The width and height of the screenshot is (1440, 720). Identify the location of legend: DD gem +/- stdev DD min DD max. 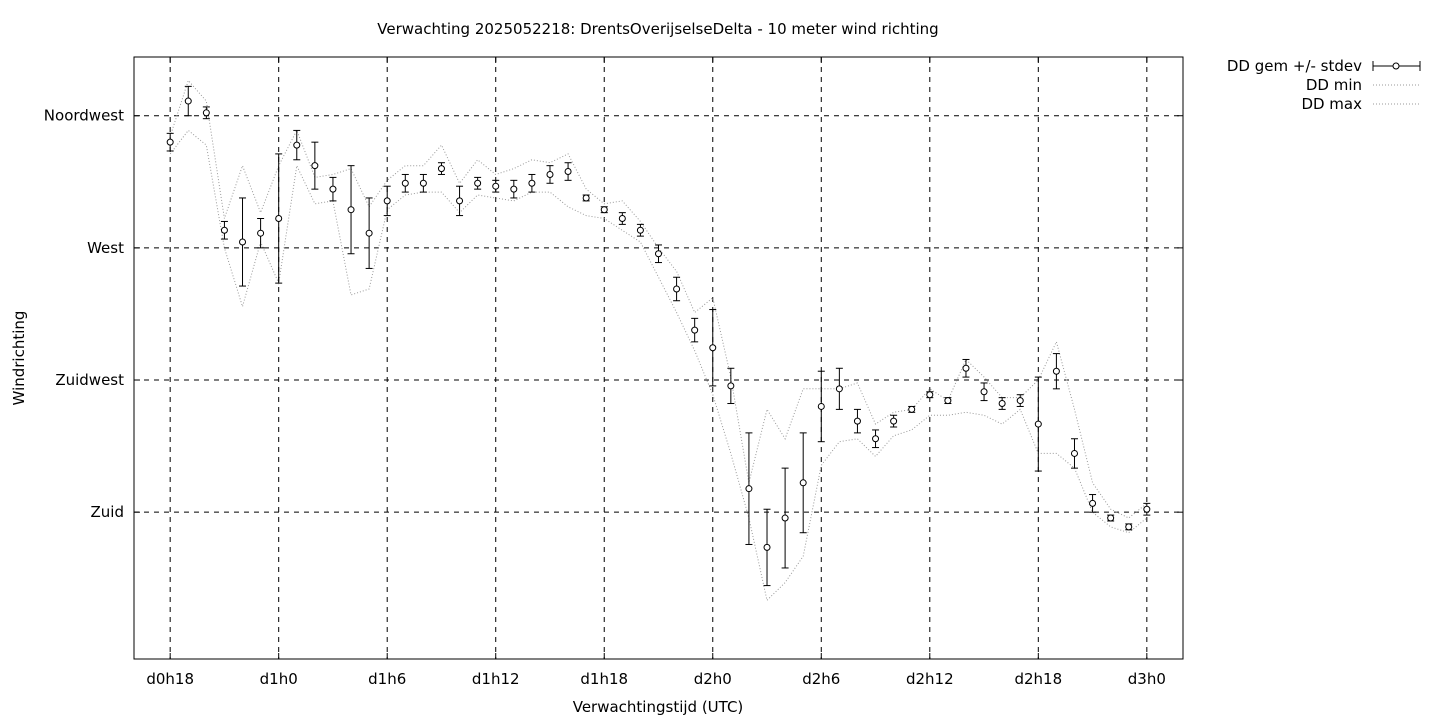
(1324, 85).